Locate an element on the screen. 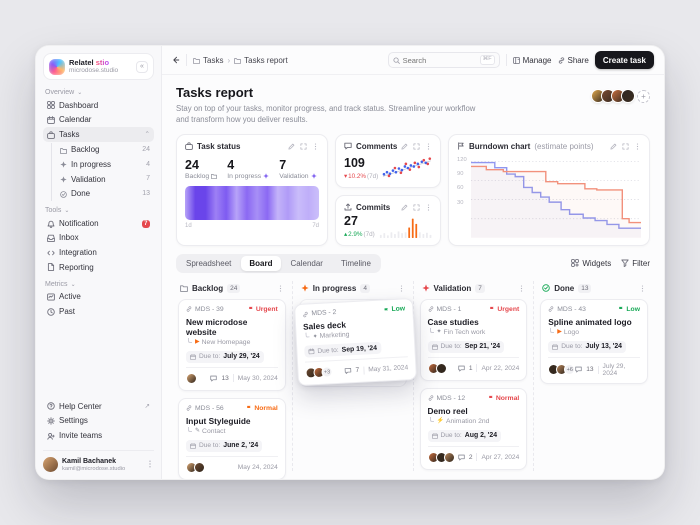 Image resolution: width=700 pixels, height=525 pixels. manage-icon is located at coordinates (516, 60).